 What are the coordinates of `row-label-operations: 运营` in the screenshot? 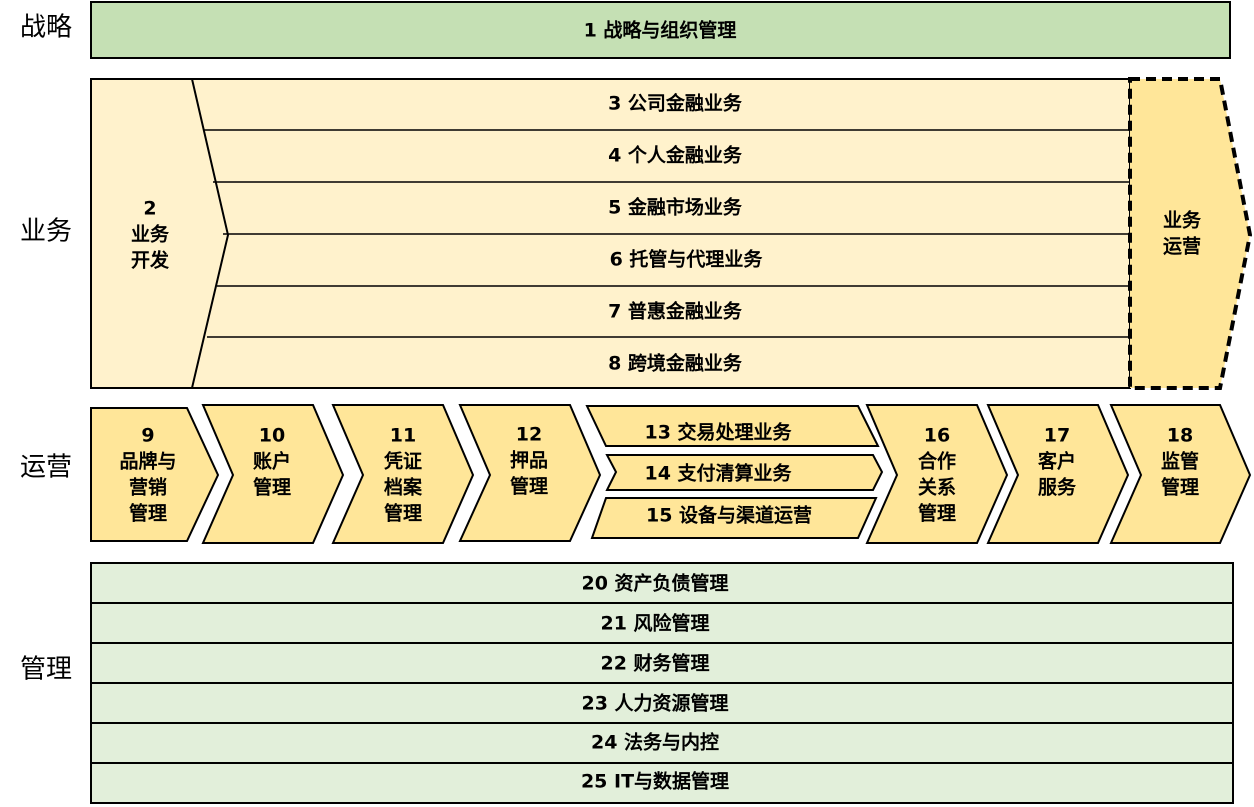 It's located at (46, 468).